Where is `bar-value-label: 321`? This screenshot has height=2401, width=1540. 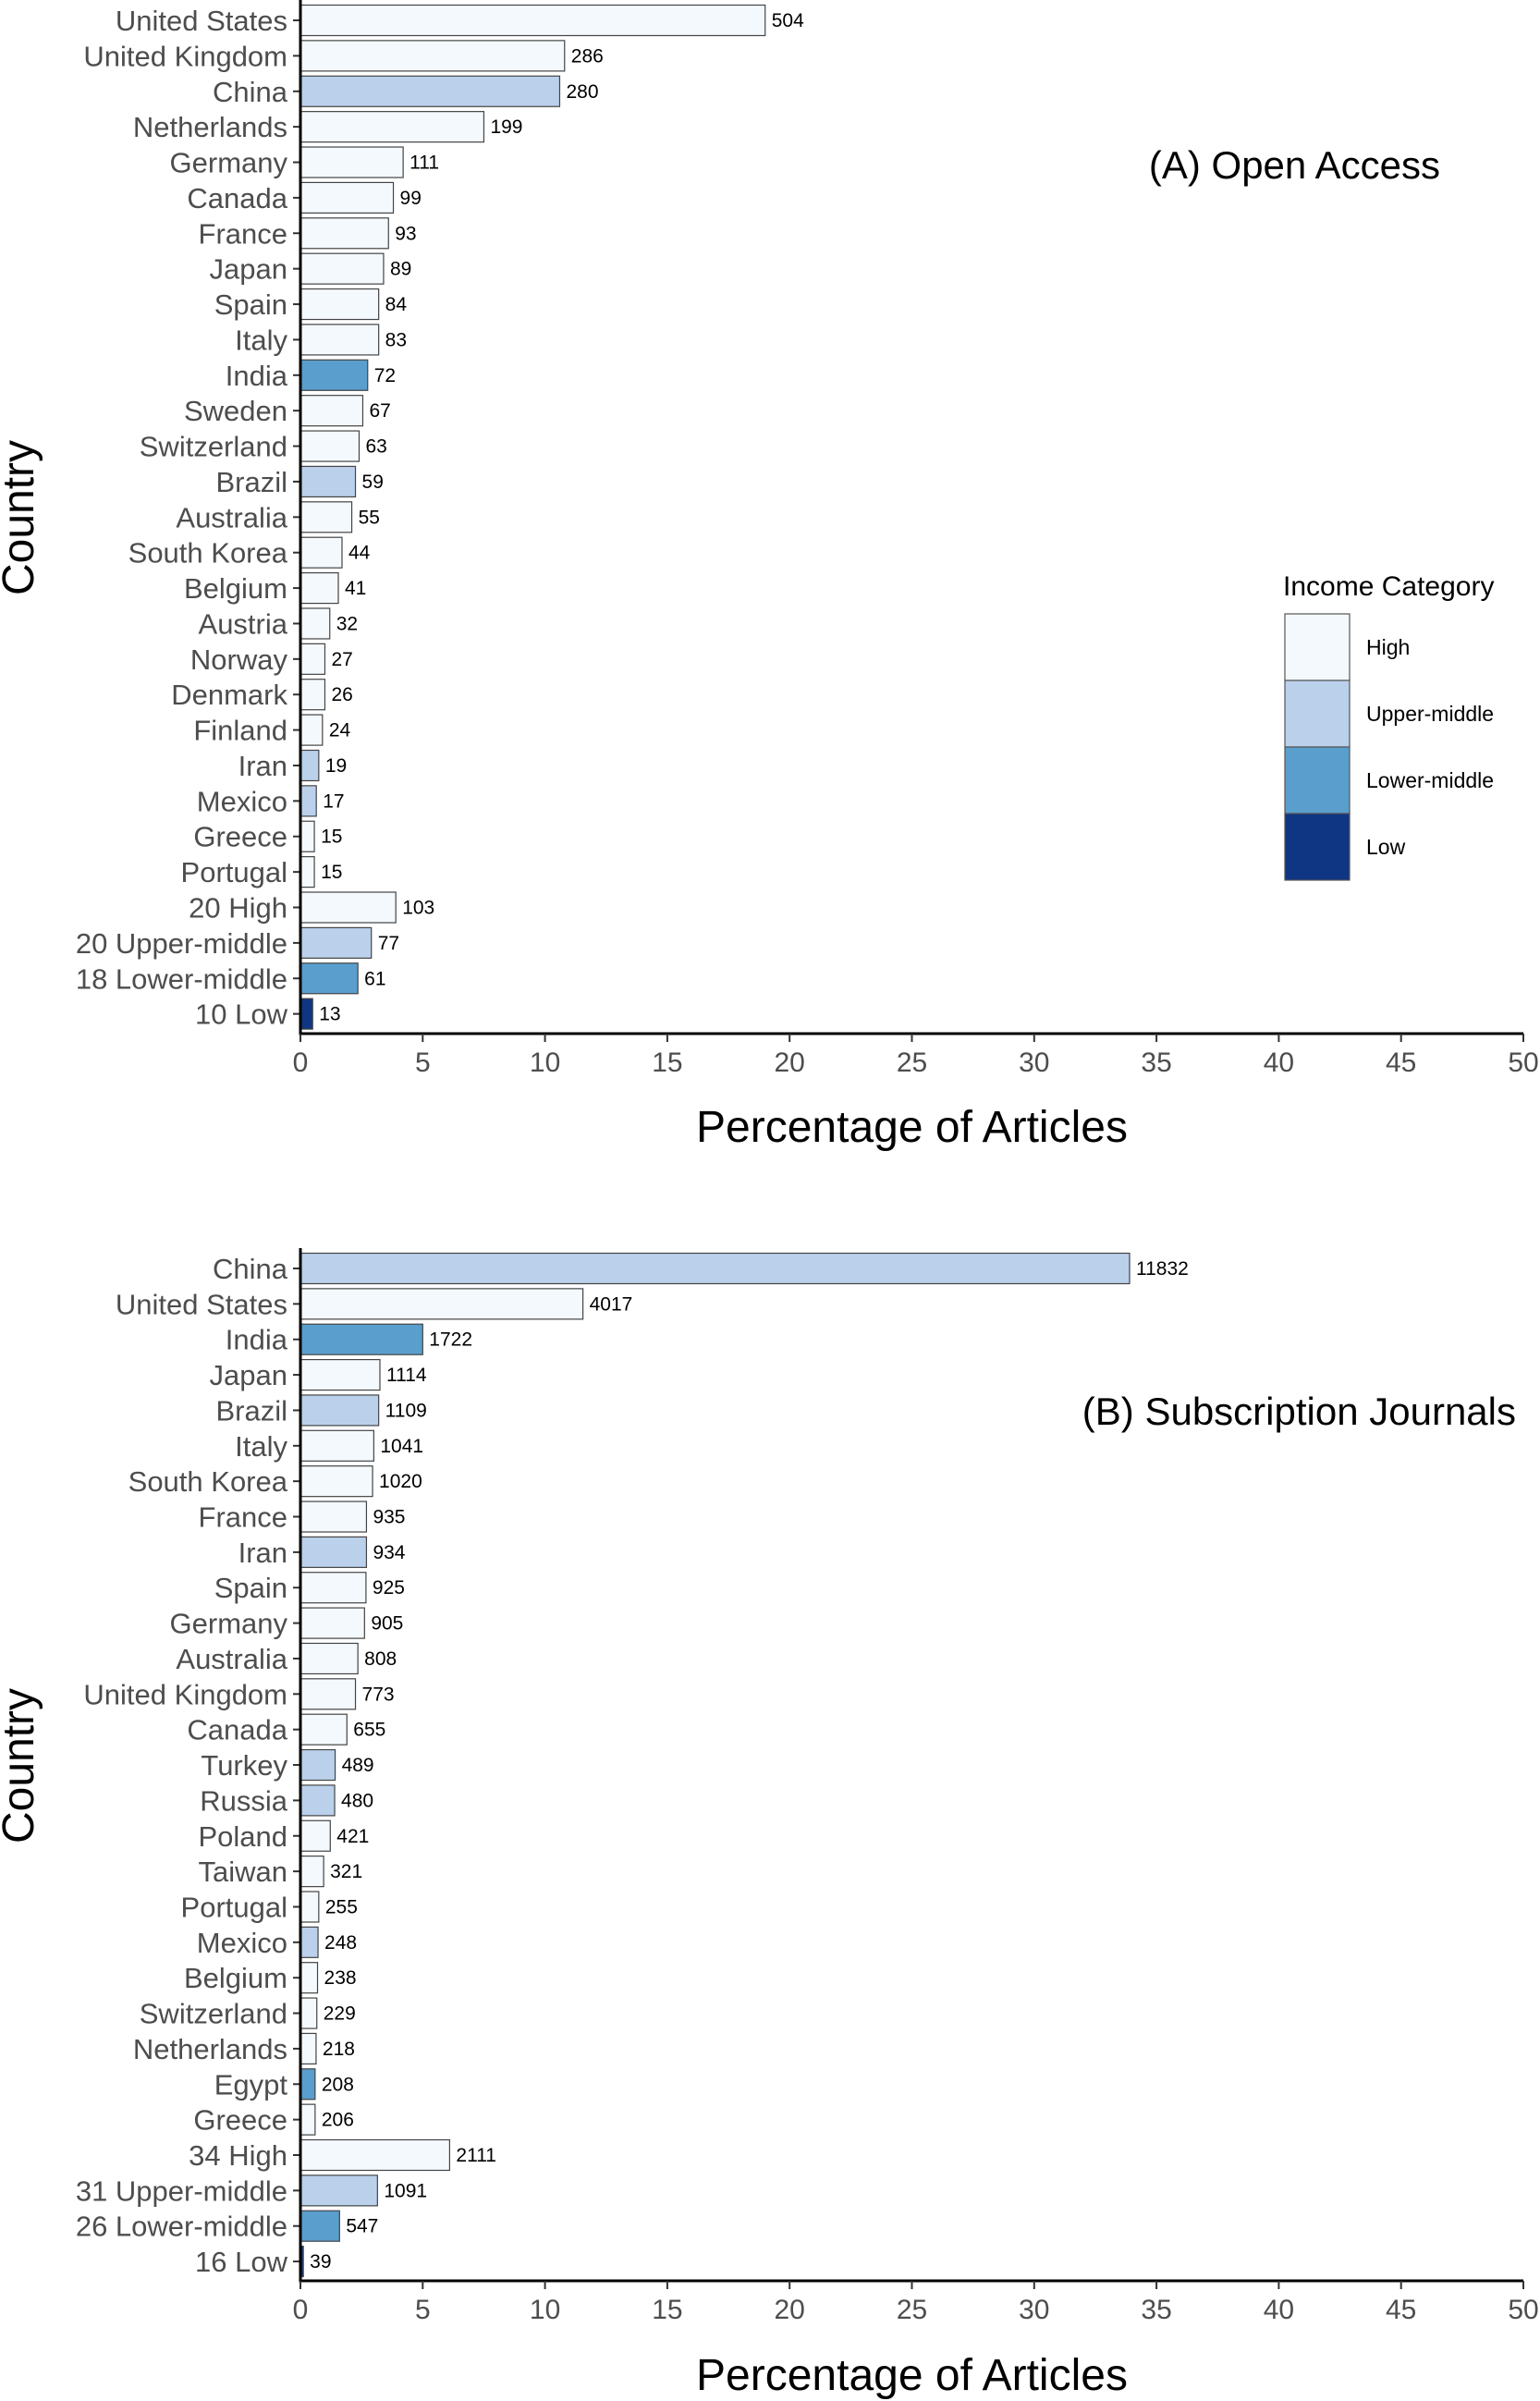 bar-value-label: 321 is located at coordinates (346, 1872).